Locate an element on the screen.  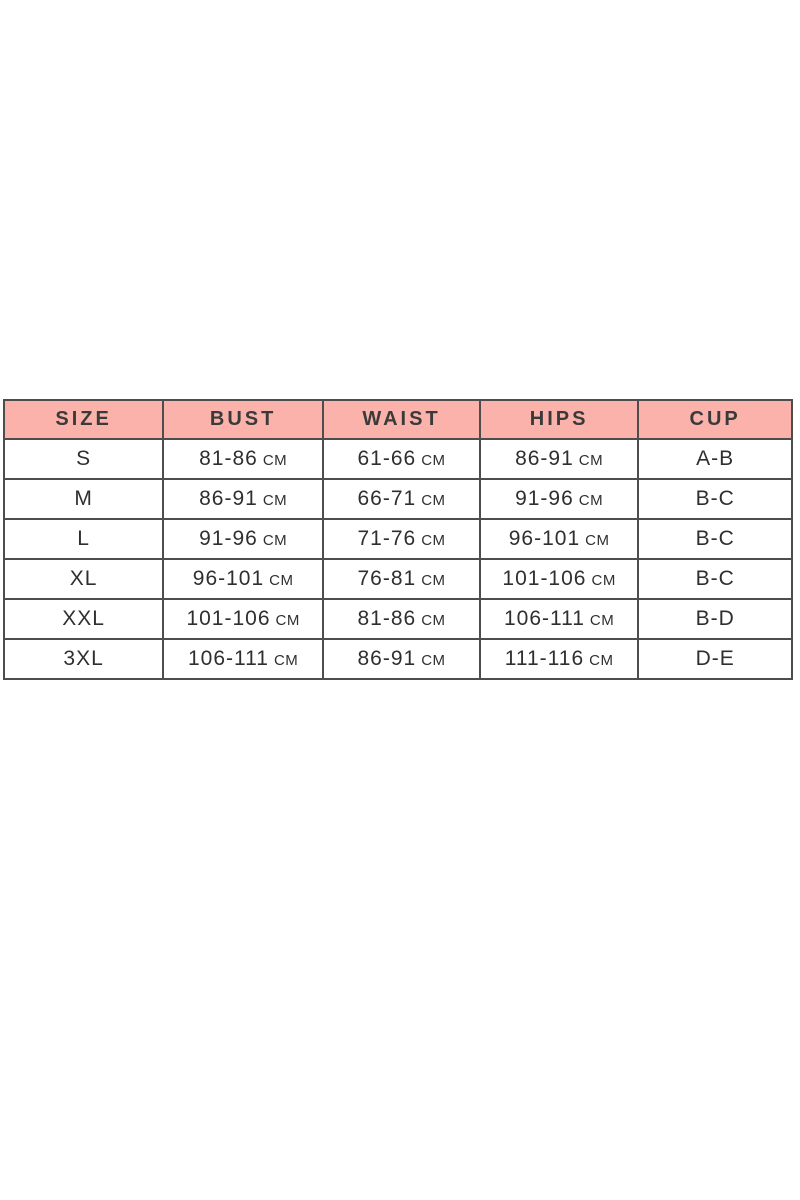
cell-bust: 106-111 CM is located at coordinates (243, 659).